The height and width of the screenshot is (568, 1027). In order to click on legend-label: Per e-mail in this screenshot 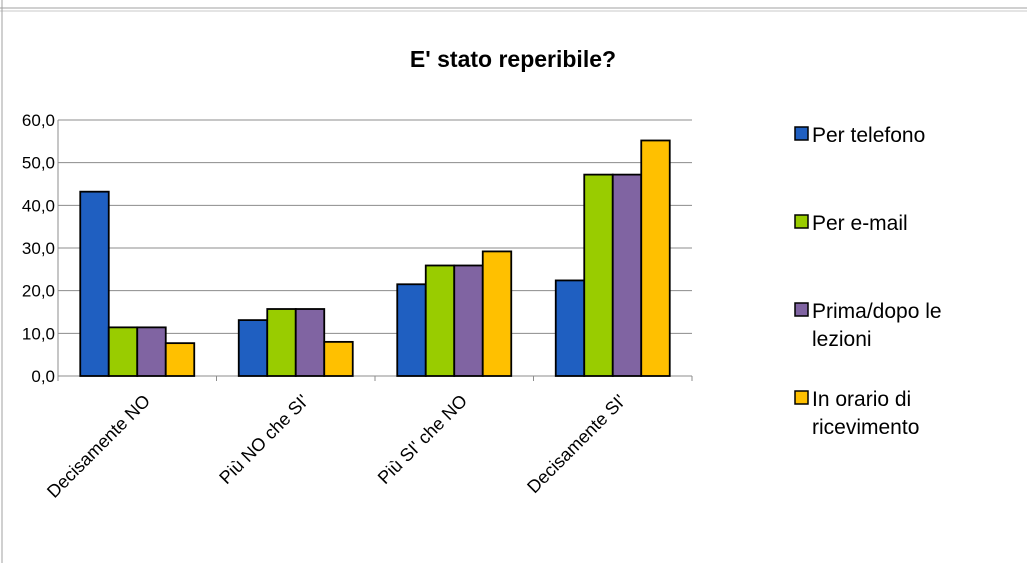, I will do `click(860, 223)`.